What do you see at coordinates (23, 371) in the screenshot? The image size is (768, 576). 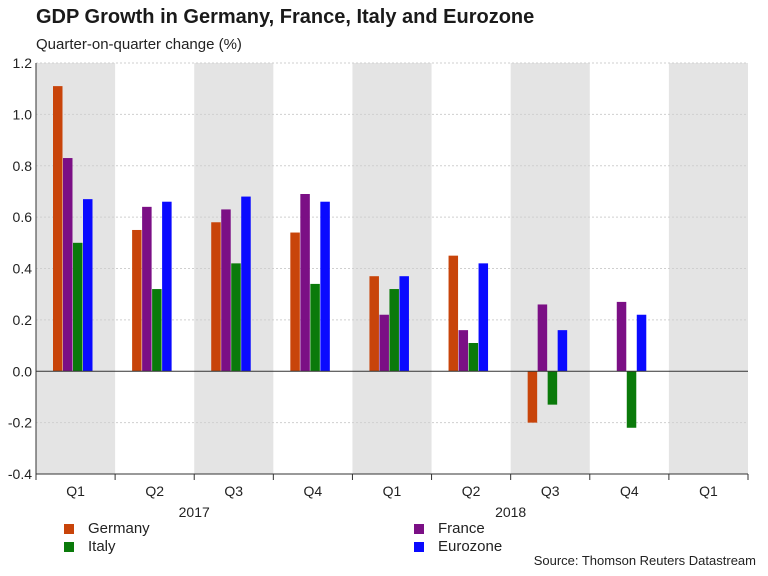 I see `y-tick-label: 0.0` at bounding box center [23, 371].